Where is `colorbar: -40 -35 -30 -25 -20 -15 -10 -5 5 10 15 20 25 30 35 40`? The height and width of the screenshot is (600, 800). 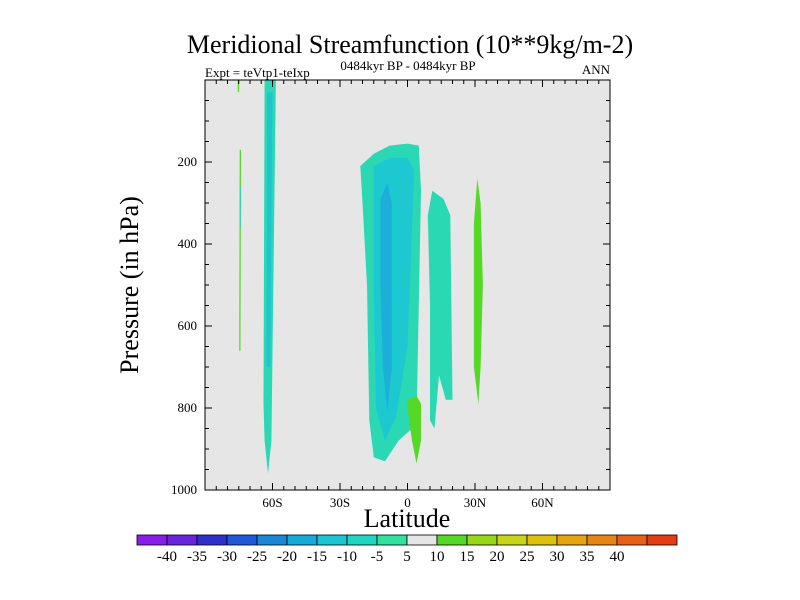
colorbar: -40 -35 -30 -25 -20 -15 -10 -5 5 10 15 20 25 30 35 40 is located at coordinates (407, 549).